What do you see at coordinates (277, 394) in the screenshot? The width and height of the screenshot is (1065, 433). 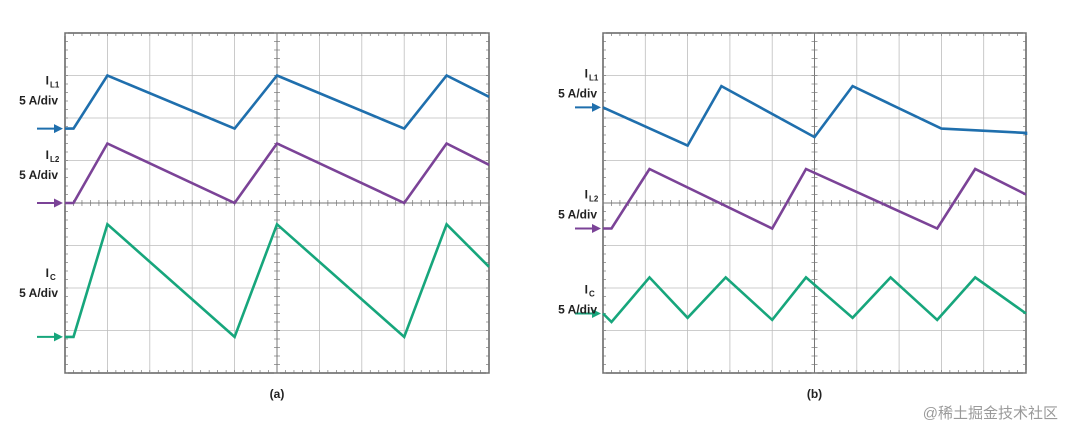 I see `panel-caption: (a)` at bounding box center [277, 394].